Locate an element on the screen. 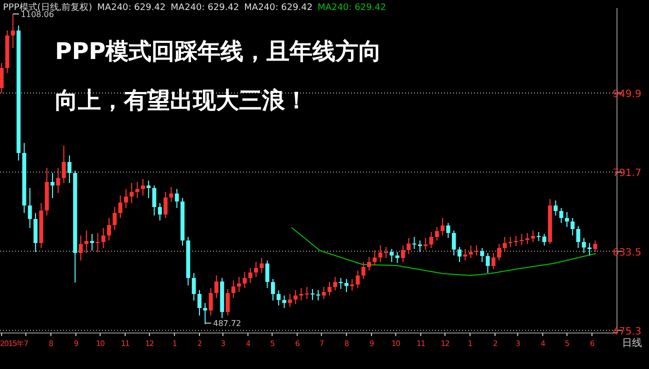 The width and height of the screenshot is (649, 369). y-tick-label: 475.3 is located at coordinates (627, 332).